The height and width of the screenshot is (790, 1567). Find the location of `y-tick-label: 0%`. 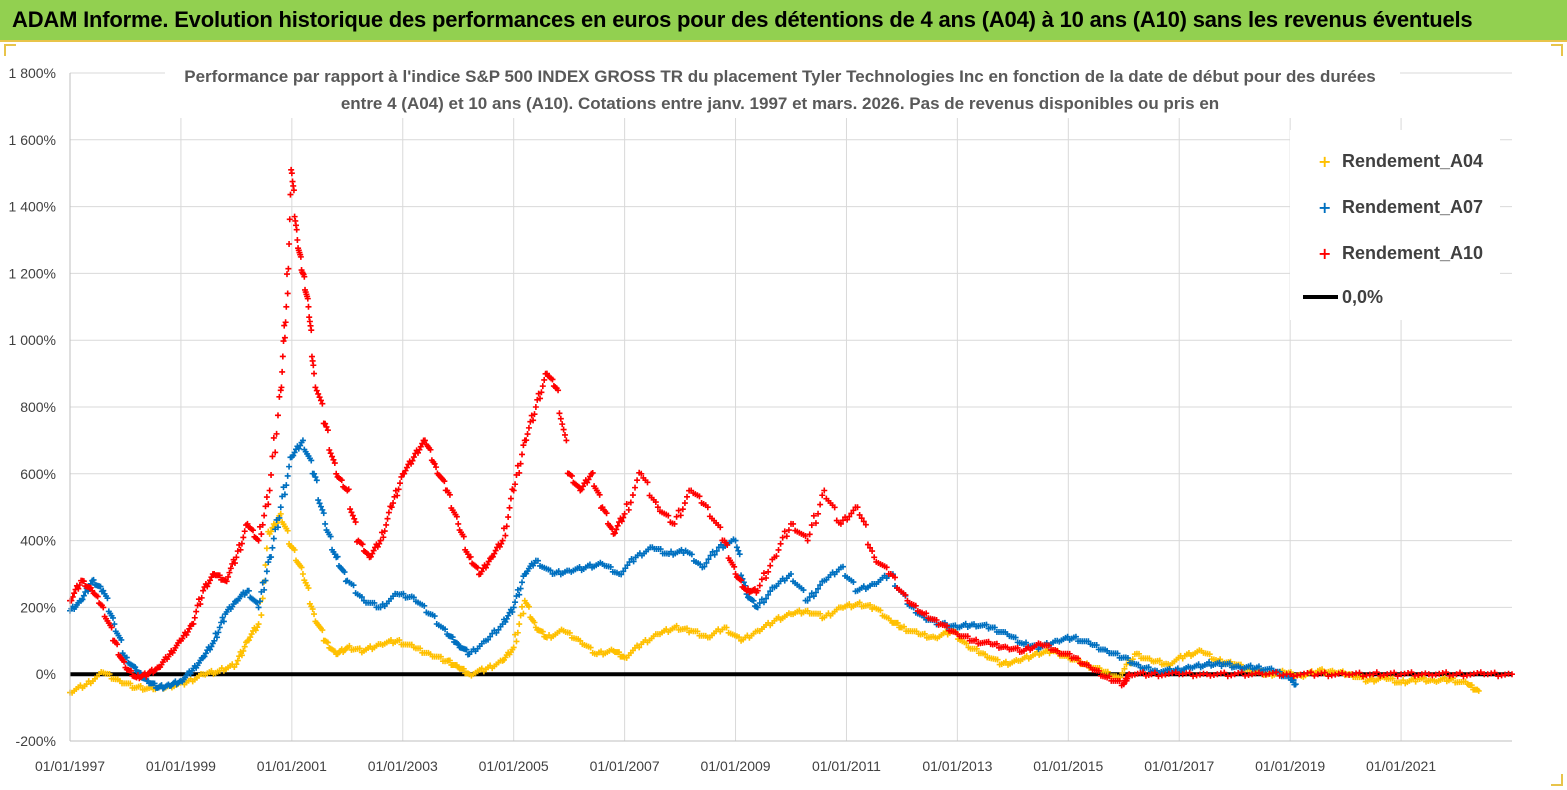

y-tick-label: 0% is located at coordinates (46, 674).